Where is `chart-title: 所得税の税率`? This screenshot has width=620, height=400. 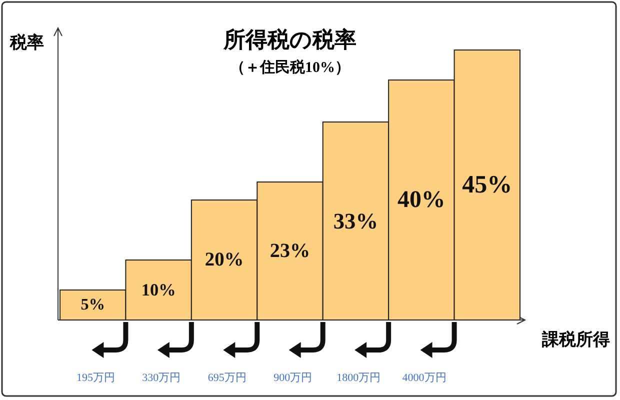 chart-title: 所得税の税率 is located at coordinates (289, 39).